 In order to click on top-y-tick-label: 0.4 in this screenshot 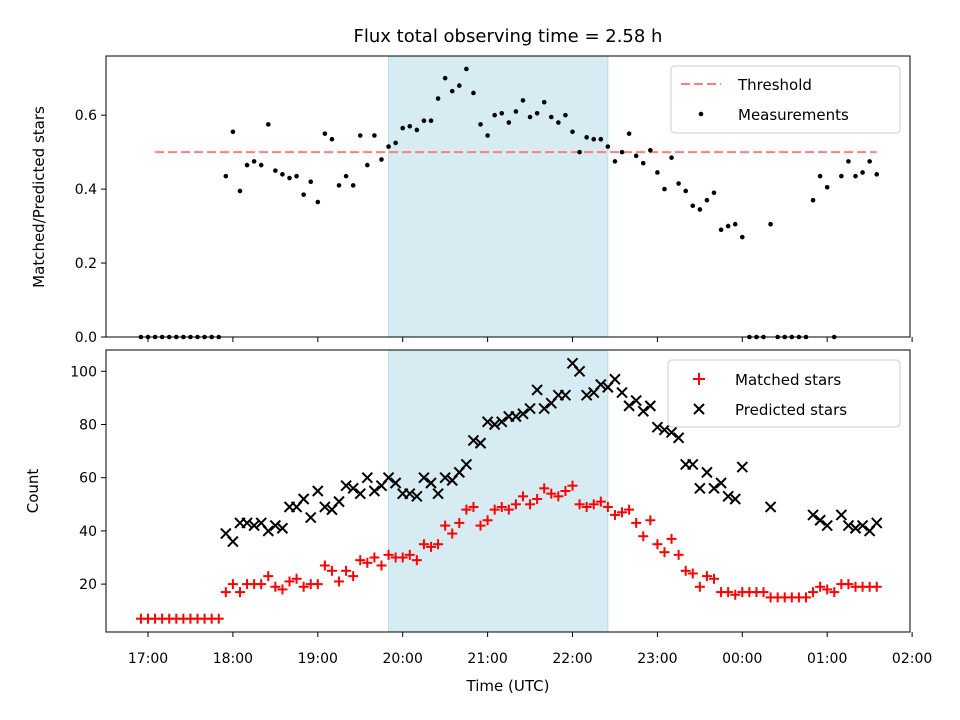, I will do `click(86, 190)`.